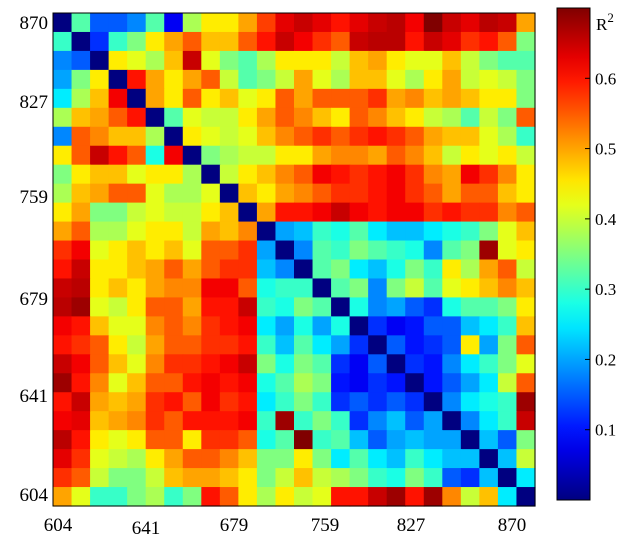 The image size is (640, 552). What do you see at coordinates (58, 525) in the screenshot?
I see `x-tick-label: 604` at bounding box center [58, 525].